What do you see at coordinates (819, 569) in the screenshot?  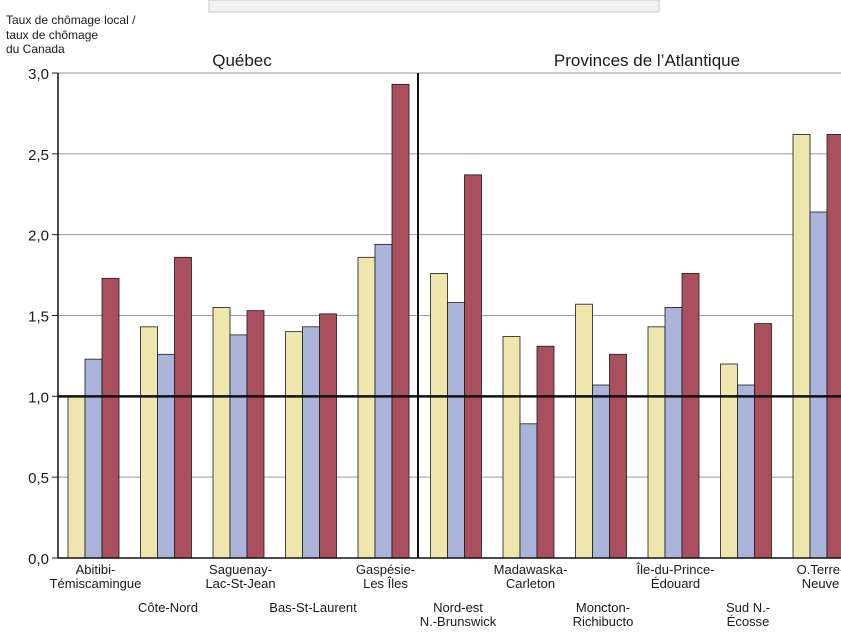 I see `x-tick-label: O.Terre-` at bounding box center [819, 569].